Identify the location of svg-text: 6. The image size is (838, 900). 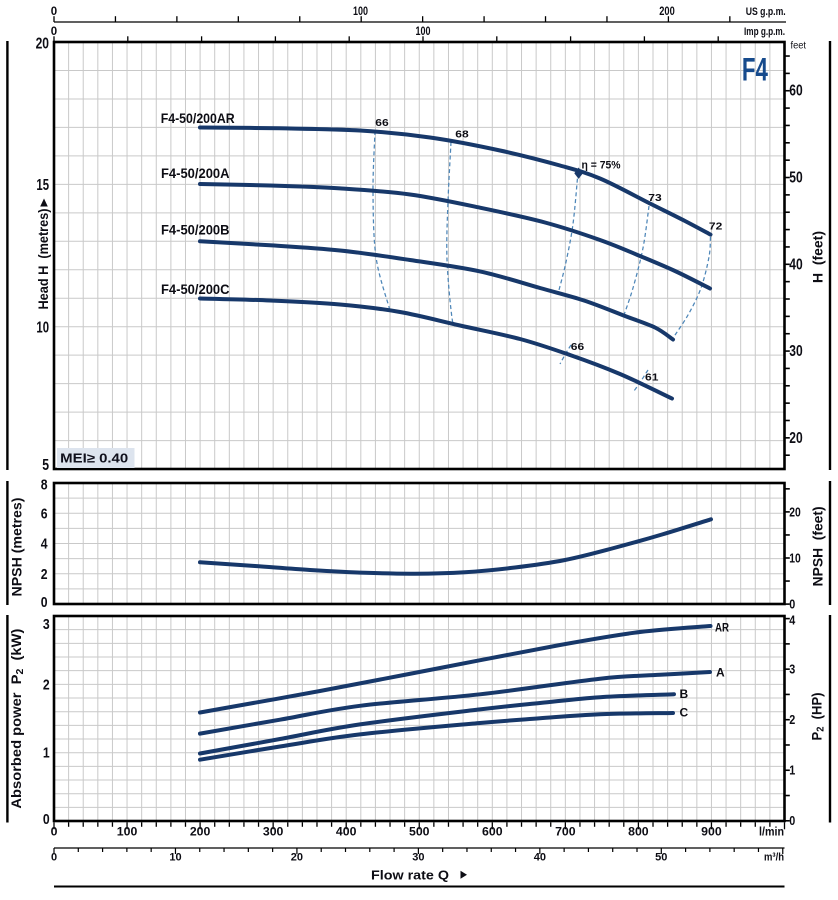
(44, 513).